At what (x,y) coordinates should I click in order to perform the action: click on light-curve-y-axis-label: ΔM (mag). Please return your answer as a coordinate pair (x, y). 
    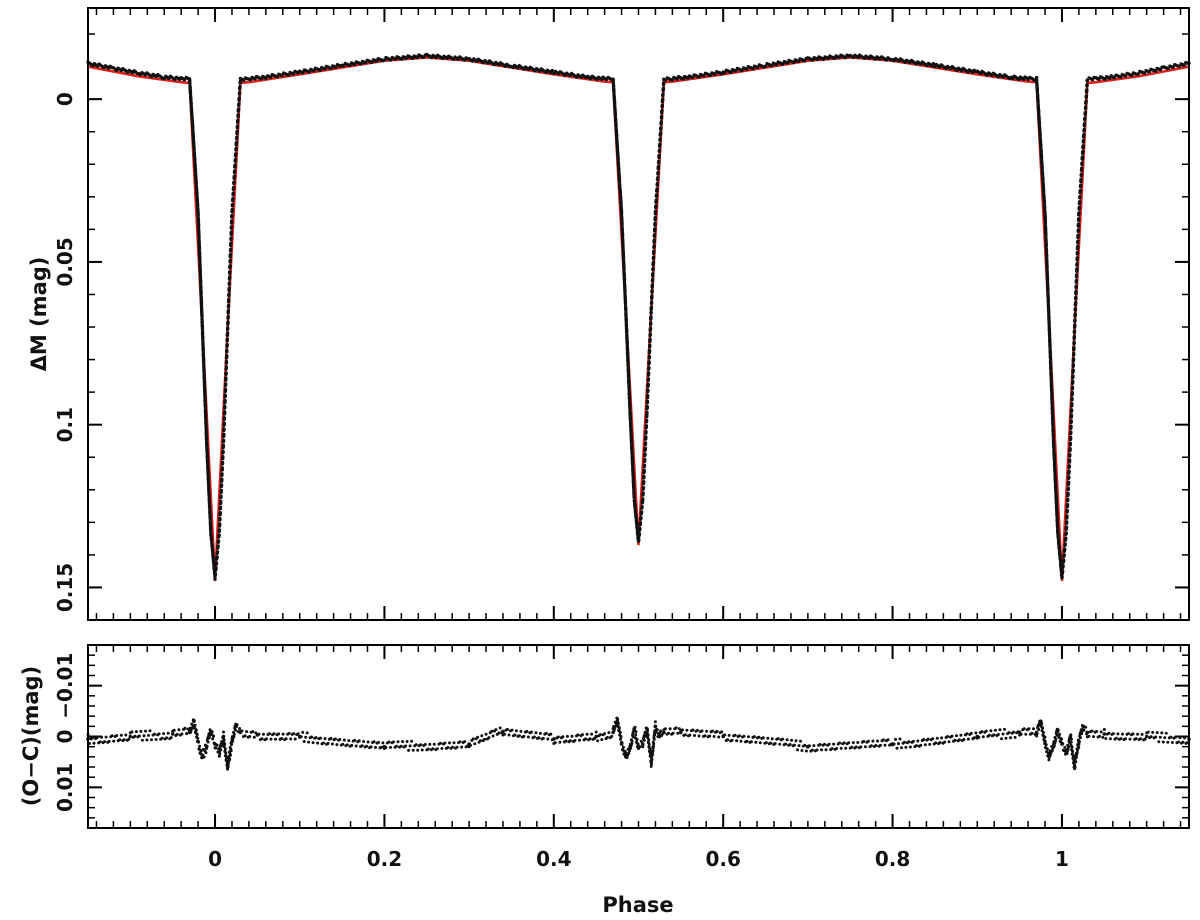
    Looking at the image, I should click on (39, 314).